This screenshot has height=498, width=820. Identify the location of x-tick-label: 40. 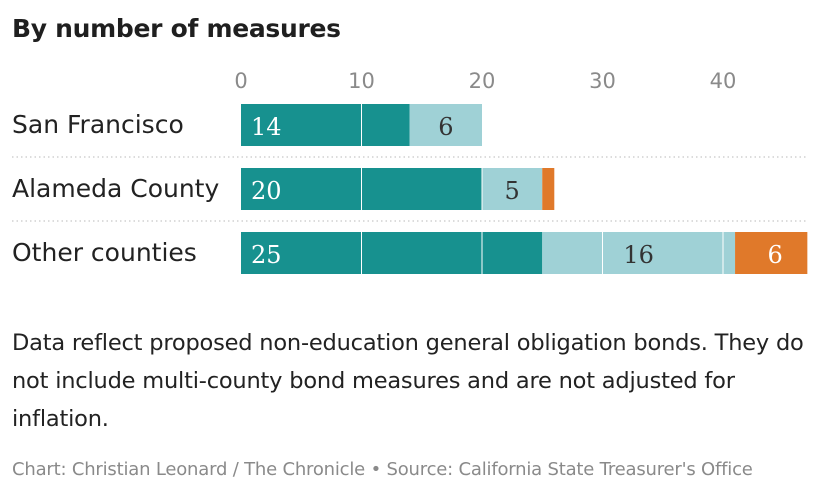
(723, 81).